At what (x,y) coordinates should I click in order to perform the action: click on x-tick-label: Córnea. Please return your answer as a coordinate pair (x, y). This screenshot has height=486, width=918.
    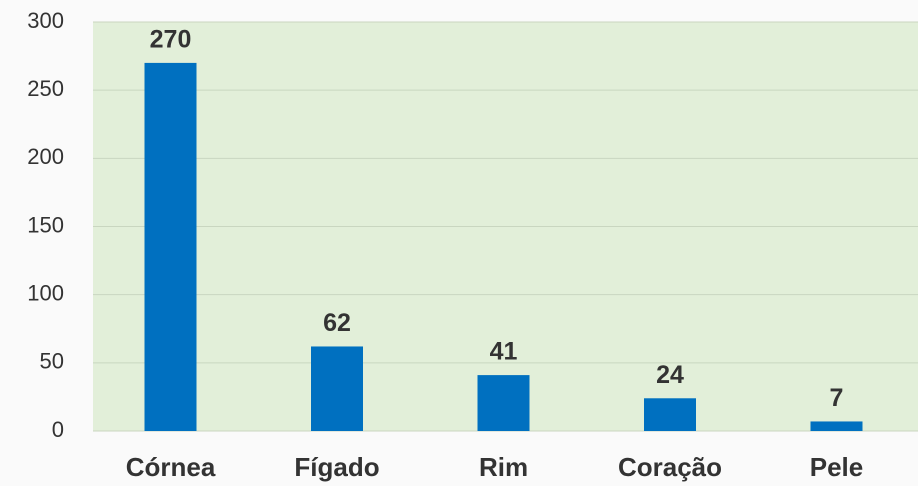
    Looking at the image, I should click on (171, 467).